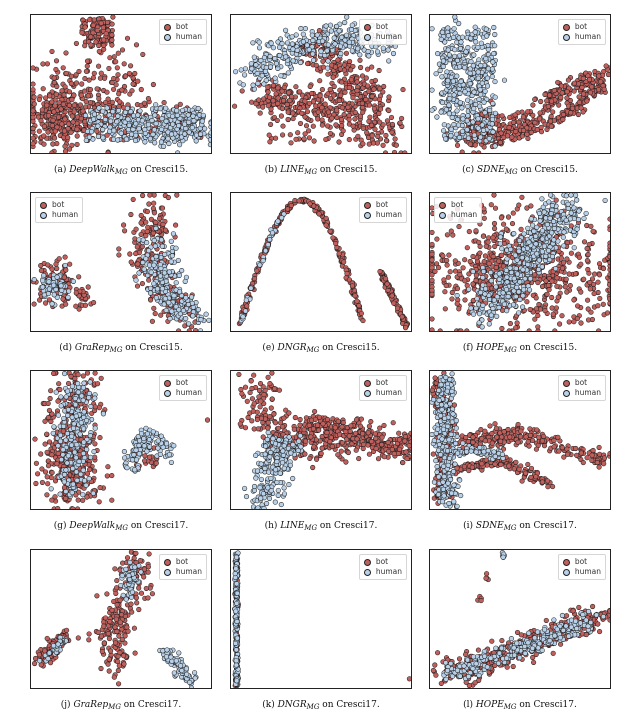  I want to click on caption-dataset: on Cresci15., so click(349, 348).